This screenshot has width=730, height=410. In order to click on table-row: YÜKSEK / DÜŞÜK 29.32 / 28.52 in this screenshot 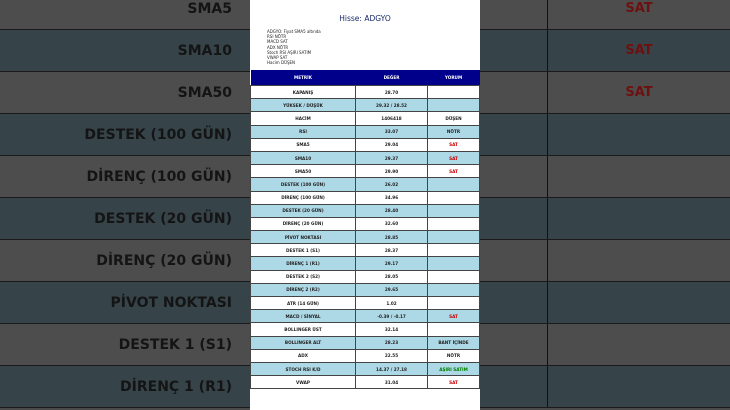, I will do `click(365, 105)`.